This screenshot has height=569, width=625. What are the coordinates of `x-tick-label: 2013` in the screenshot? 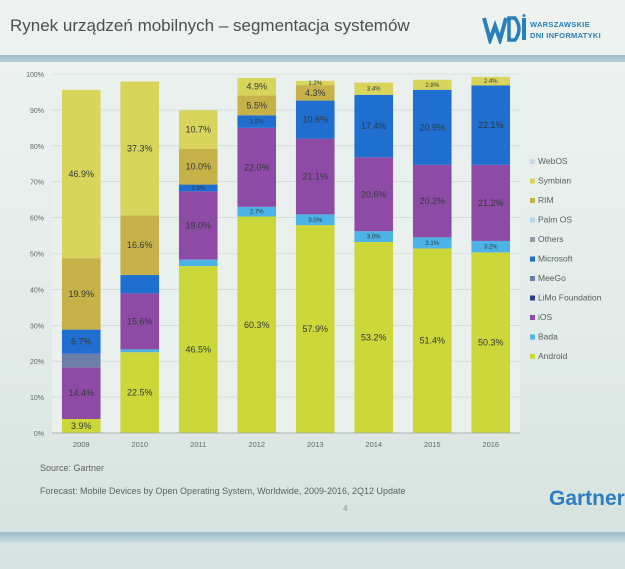 It's located at (315, 444).